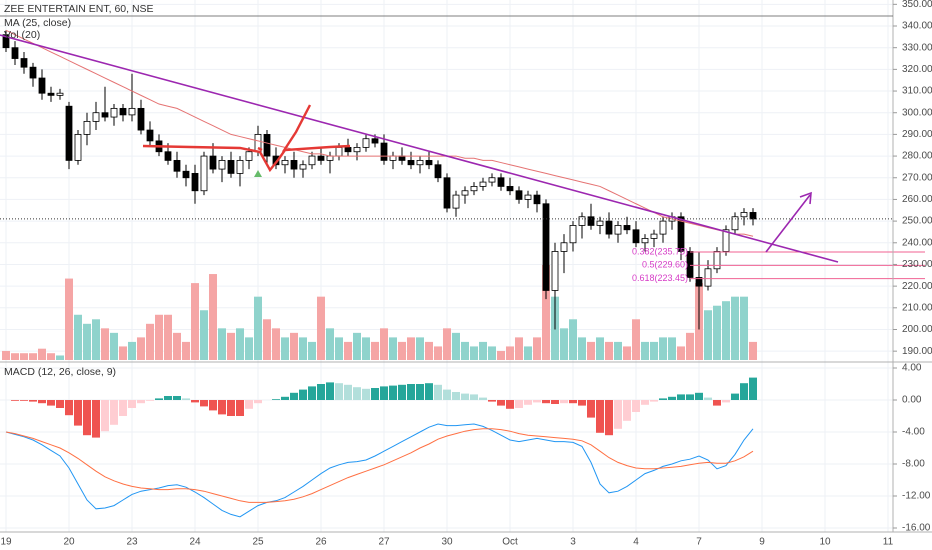  Describe the element at coordinates (917, 156) in the screenshot. I see `y-tick-label: 280.00` at that location.